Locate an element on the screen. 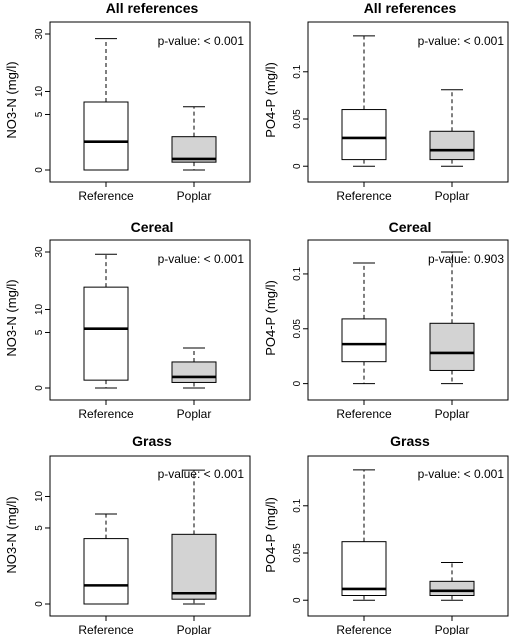 Image resolution: width=520 pixels, height=635 pixels. y-axis-label-4: PO4-P (mg/l) is located at coordinates (270, 318).